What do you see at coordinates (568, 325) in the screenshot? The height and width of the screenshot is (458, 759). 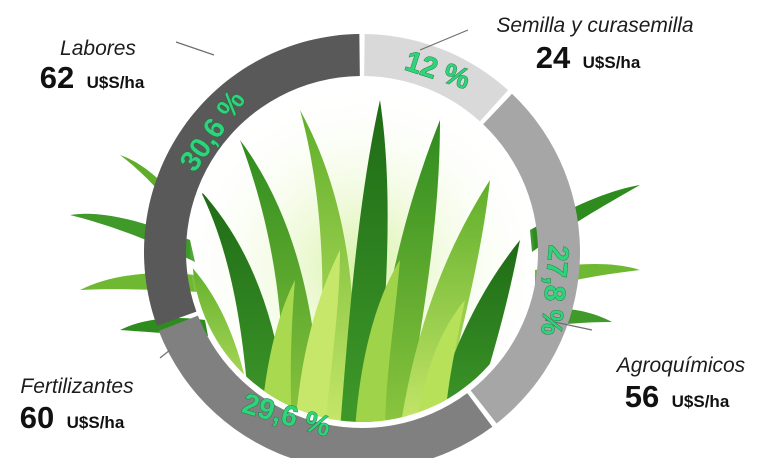 I see `leader-line-agroquimicos` at bounding box center [568, 325].